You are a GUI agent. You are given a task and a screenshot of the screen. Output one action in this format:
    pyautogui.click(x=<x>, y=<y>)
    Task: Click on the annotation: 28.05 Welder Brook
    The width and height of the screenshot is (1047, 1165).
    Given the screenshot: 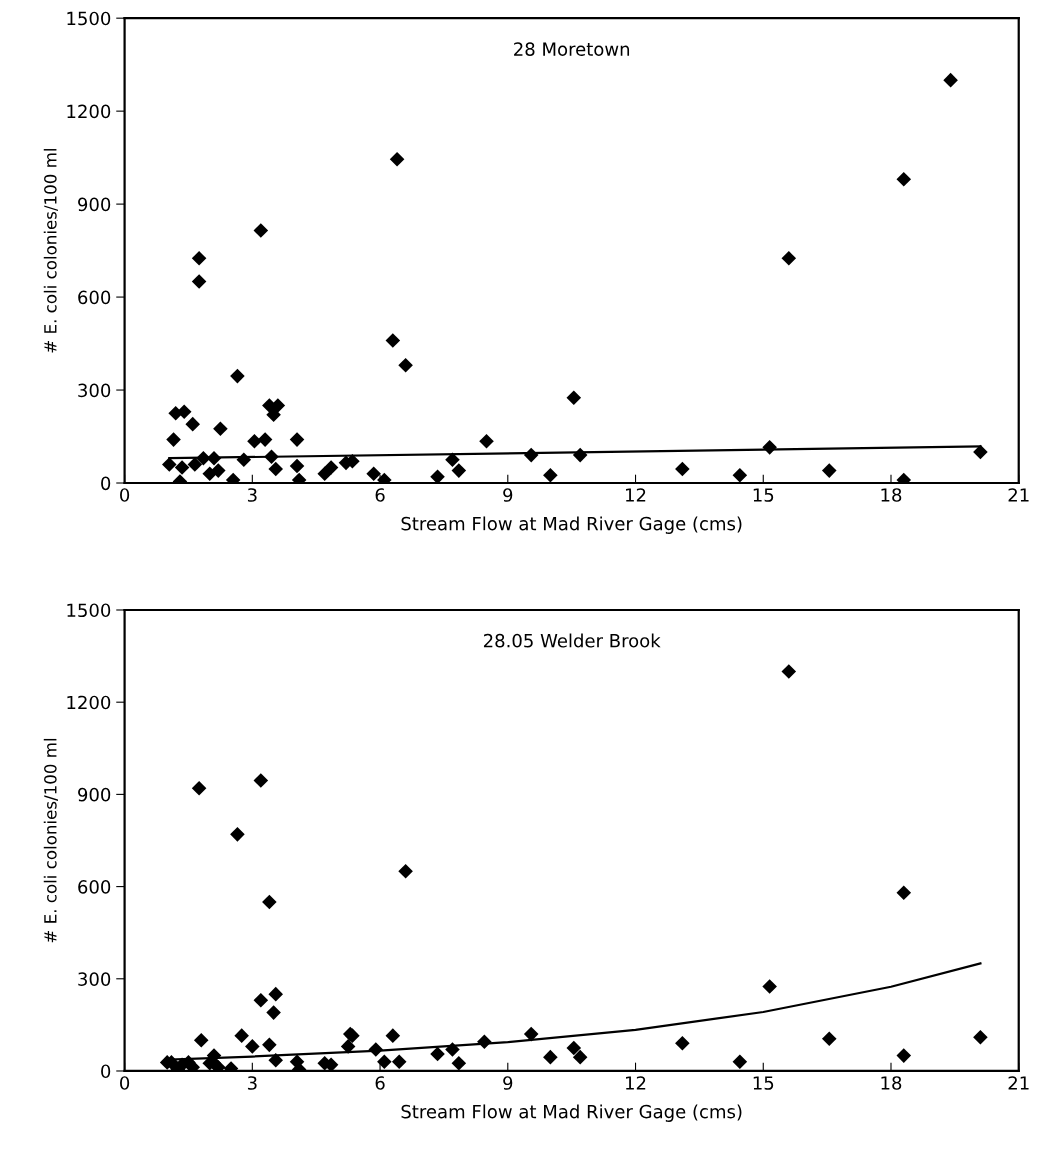 What is the action you would take?
    pyautogui.click(x=572, y=640)
    